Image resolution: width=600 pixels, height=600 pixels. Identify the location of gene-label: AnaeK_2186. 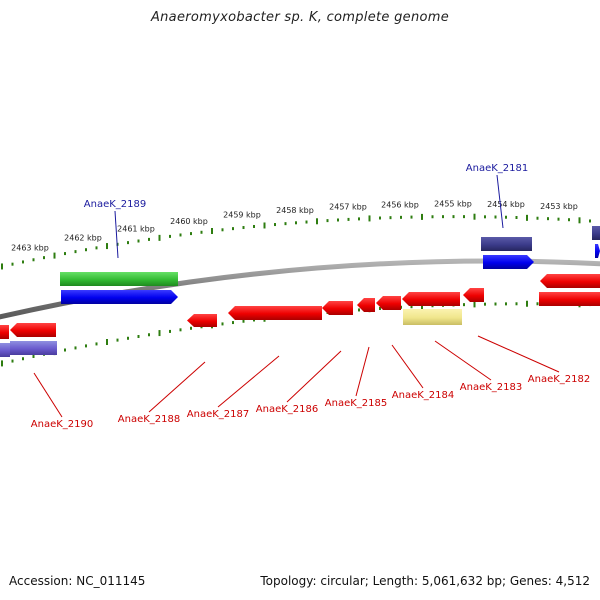
(287, 409).